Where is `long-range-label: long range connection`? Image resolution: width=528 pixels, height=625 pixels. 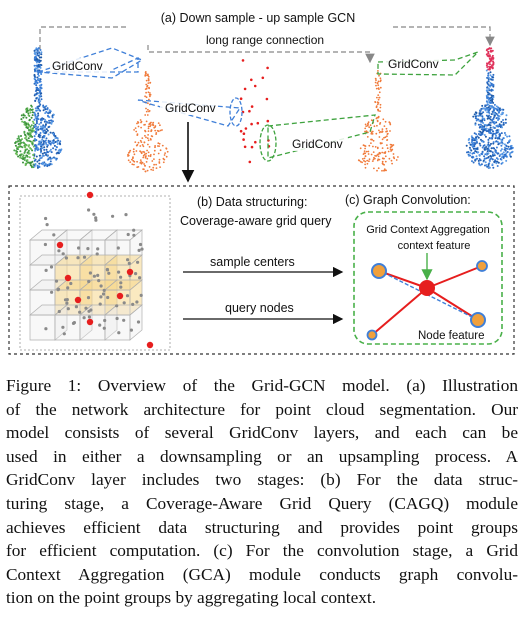 long-range-label: long range connection is located at coordinates (265, 40).